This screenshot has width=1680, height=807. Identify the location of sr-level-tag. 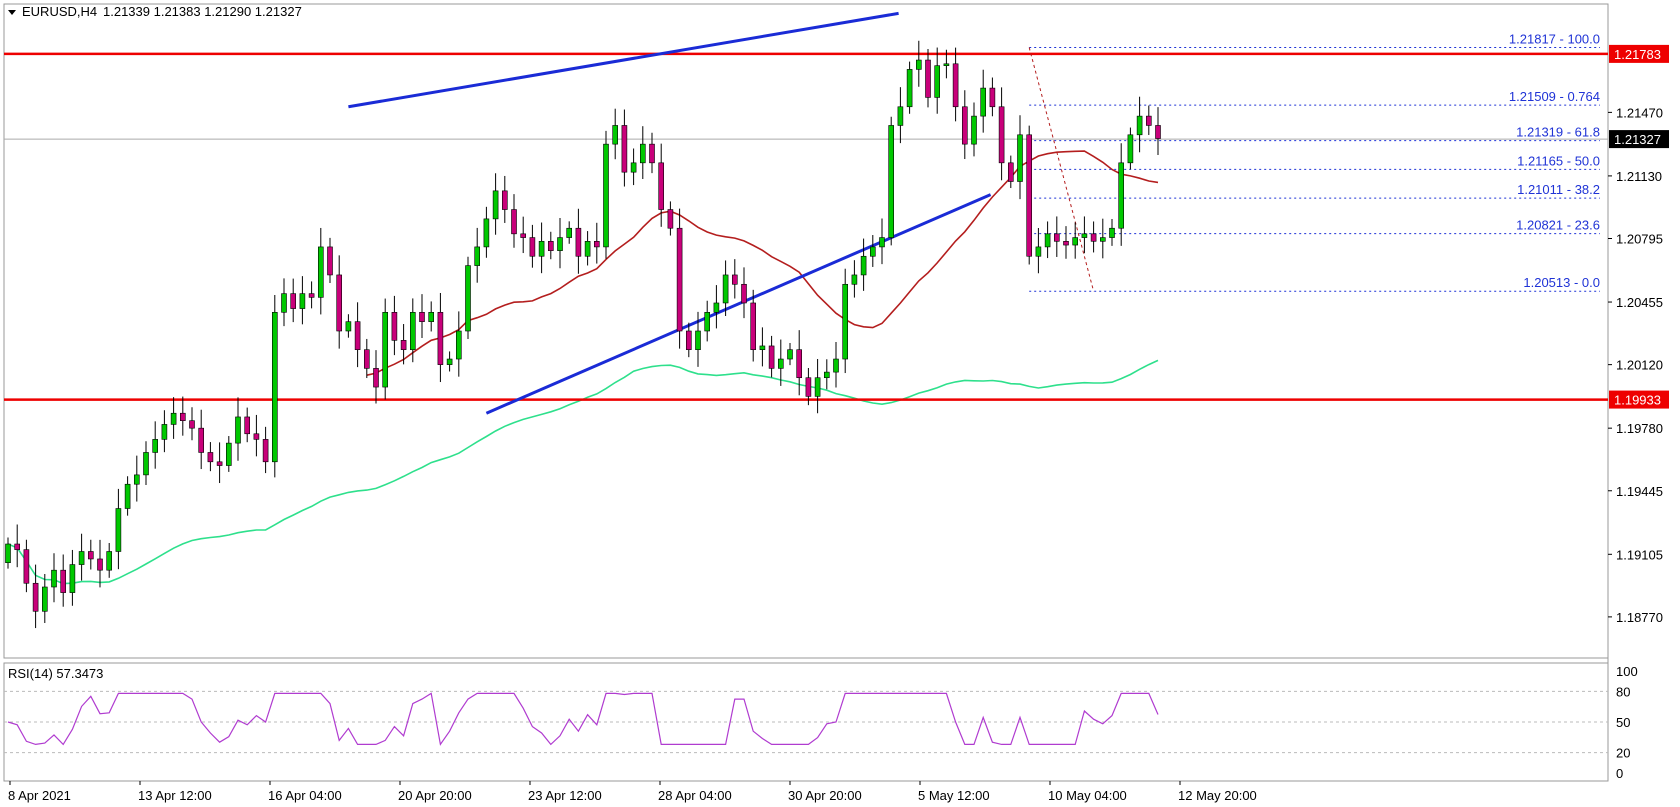
(1639, 53).